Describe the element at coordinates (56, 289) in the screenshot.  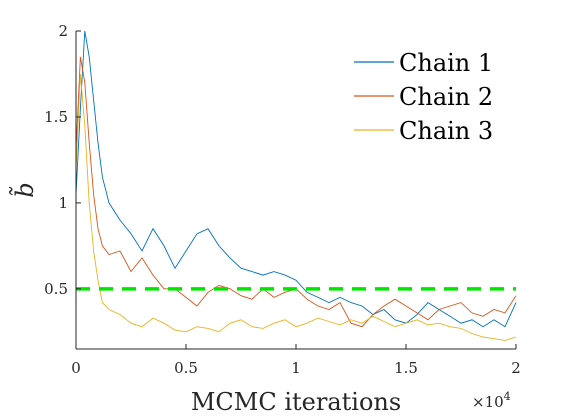
I see `y-tick-label: 0.5` at that location.